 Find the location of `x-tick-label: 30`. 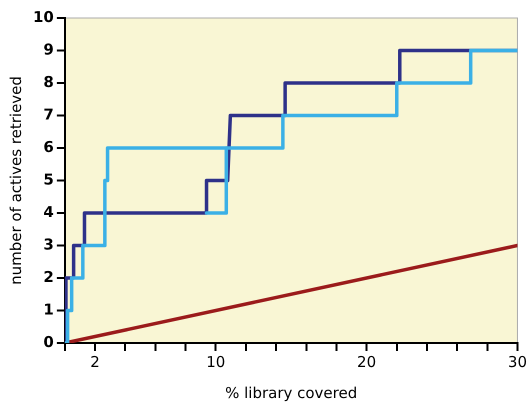

x-tick-label: 30 is located at coordinates (518, 361).